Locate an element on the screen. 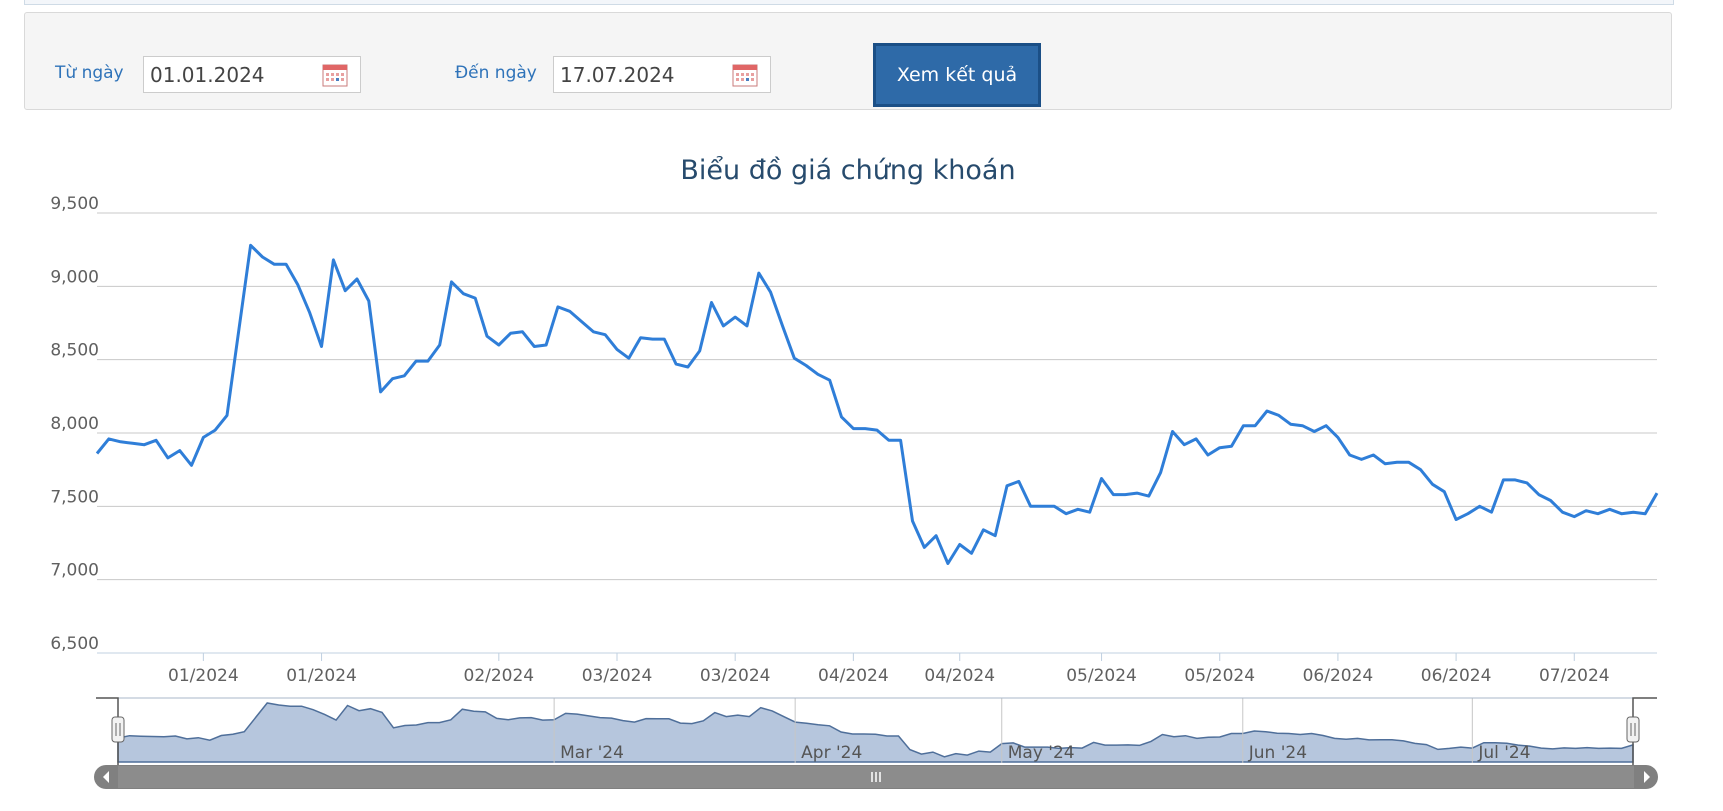  y-tick-label: 9,000 is located at coordinates (74, 277).